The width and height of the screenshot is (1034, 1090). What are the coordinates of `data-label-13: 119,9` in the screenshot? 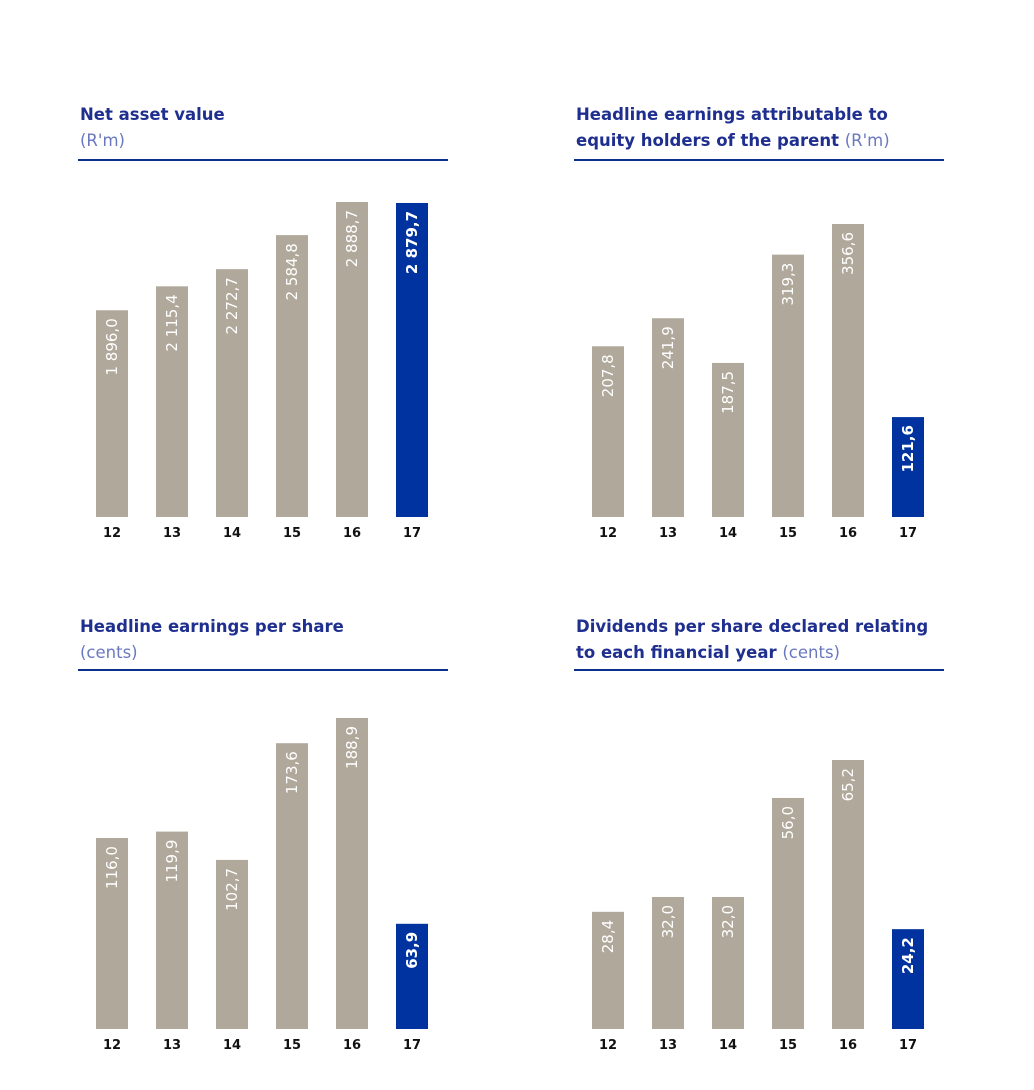 It's located at (172, 861).